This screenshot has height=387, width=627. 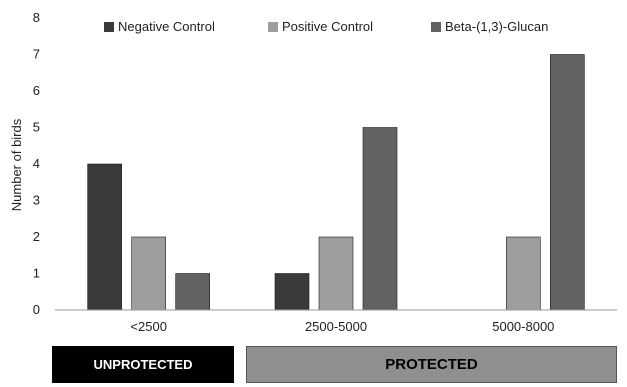 I want to click on y-tick-label: 8, so click(x=36, y=17).